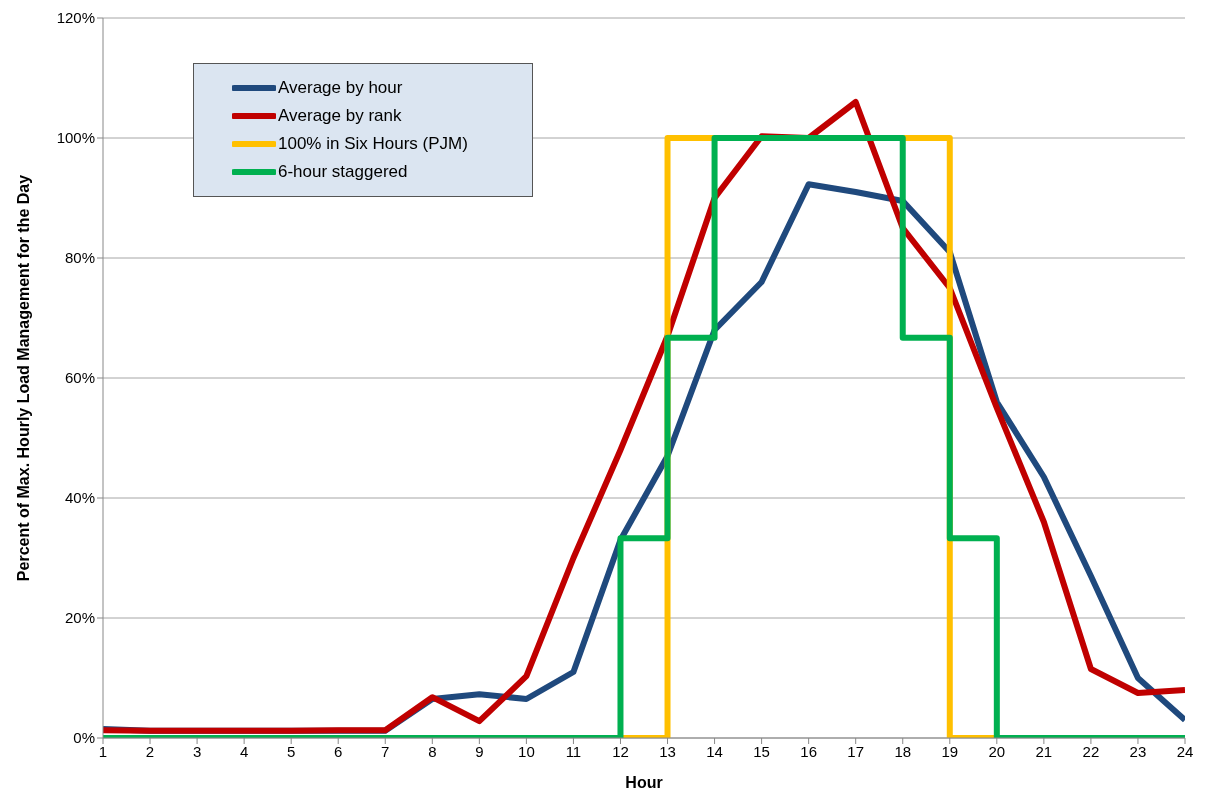 This screenshot has width=1225, height=803. I want to click on x-tick-label: 16, so click(808, 751).